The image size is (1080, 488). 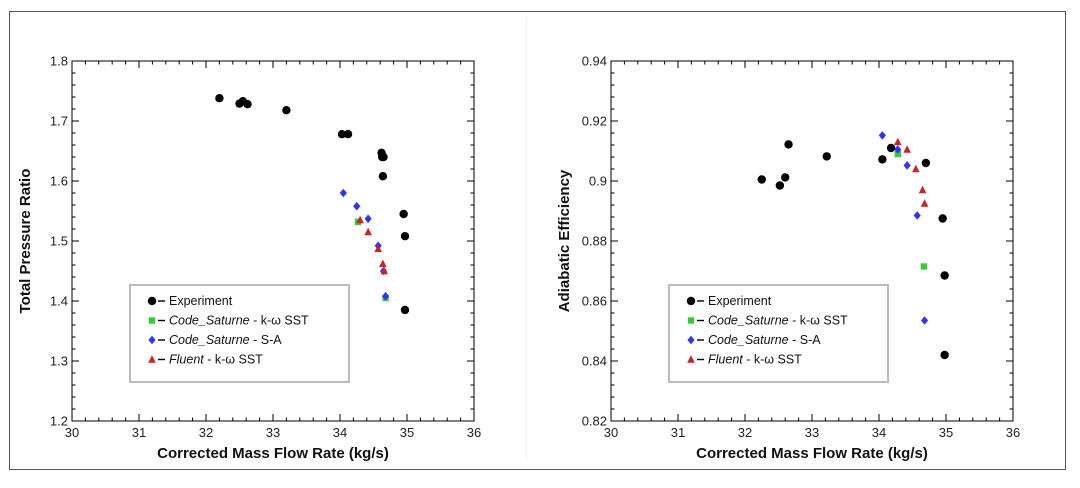 I want to click on chart1-x-axis-label: Corrected Mass Flow Rate (kg/s), so click(x=273, y=453).